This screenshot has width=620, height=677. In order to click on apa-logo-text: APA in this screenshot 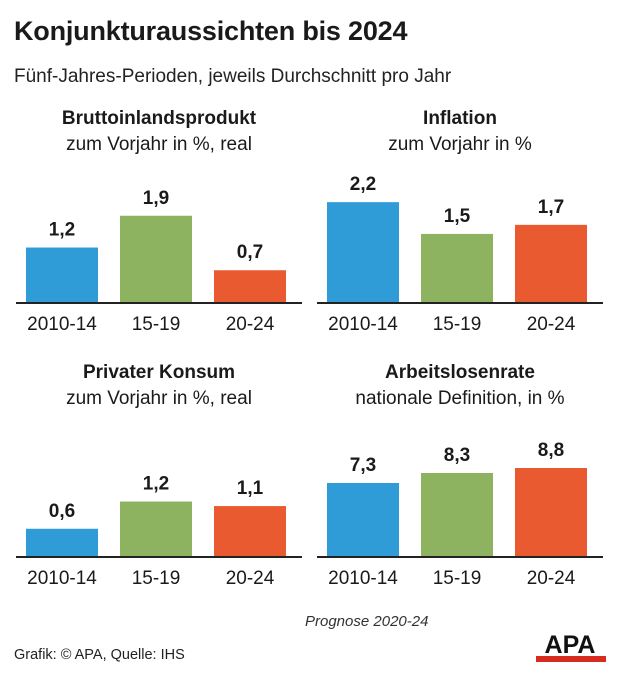, I will do `click(570, 645)`.